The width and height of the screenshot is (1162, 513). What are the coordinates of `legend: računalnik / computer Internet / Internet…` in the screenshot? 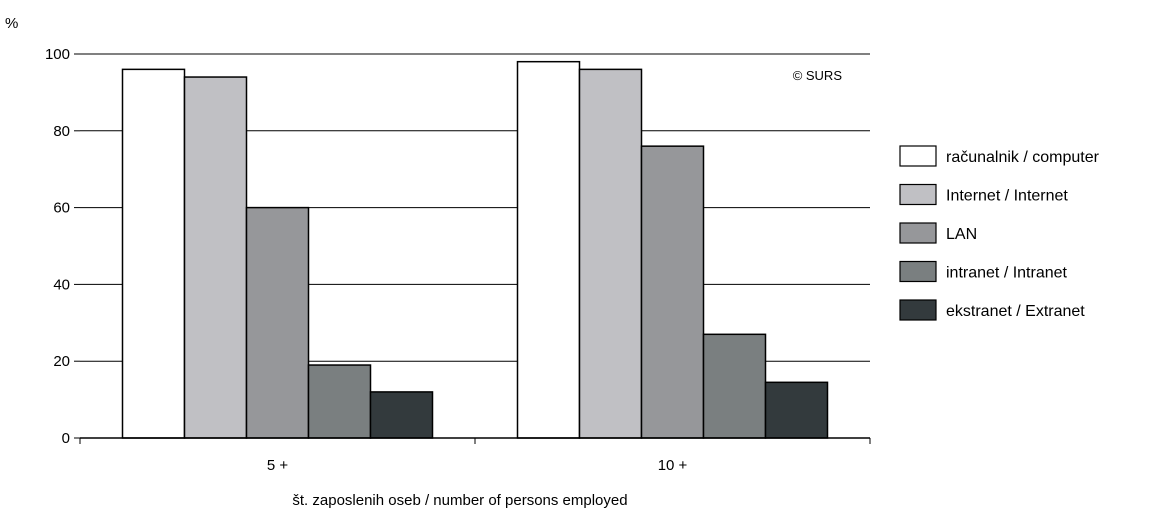 It's located at (999, 233).